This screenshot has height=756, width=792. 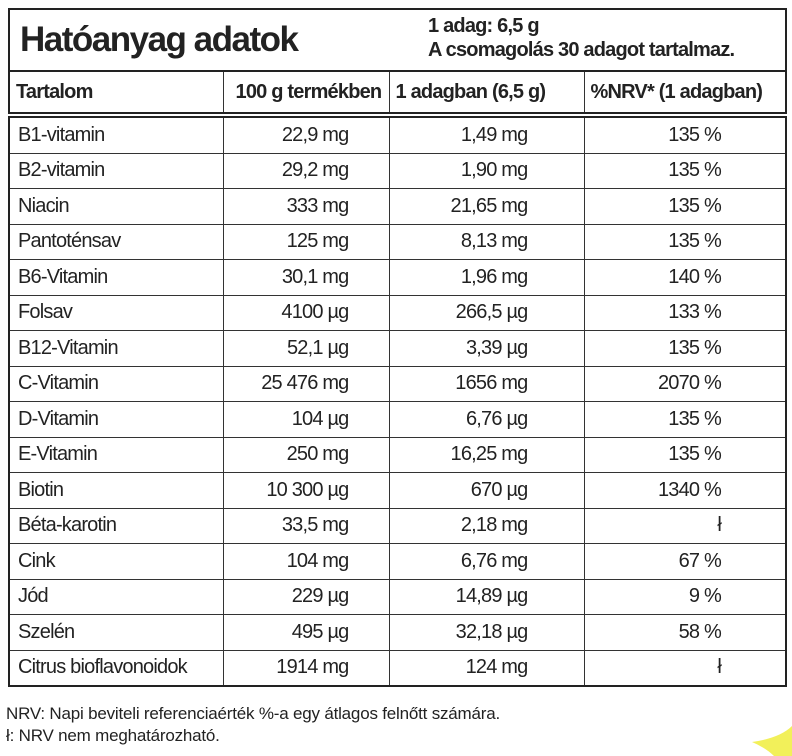 I want to click on table-cell: 670 µg, so click(x=486, y=490).